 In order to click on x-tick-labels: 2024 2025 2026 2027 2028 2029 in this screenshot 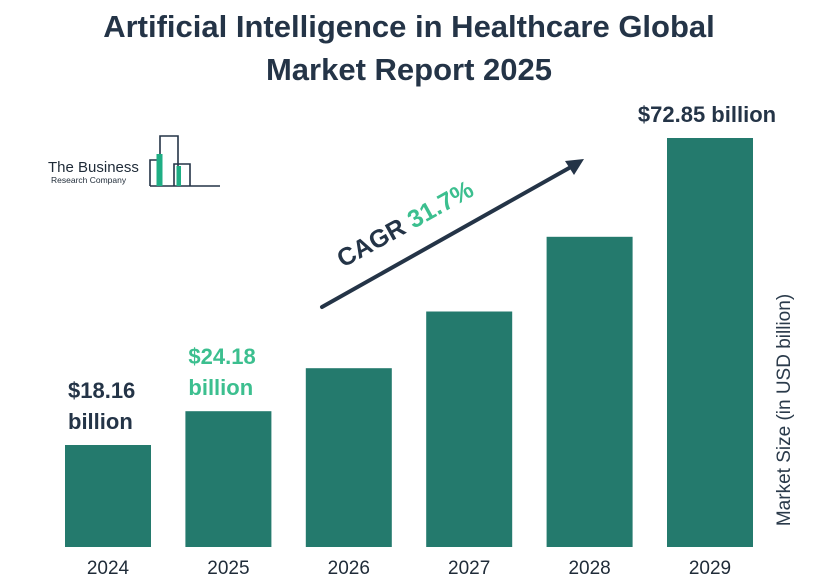, I will do `click(409, 568)`.